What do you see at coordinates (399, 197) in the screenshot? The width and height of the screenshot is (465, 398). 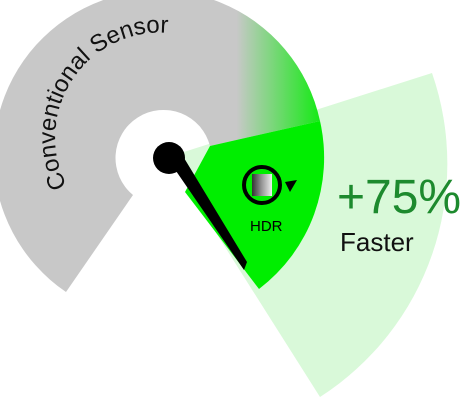 I see `speed-gain-value: +75%` at bounding box center [399, 197].